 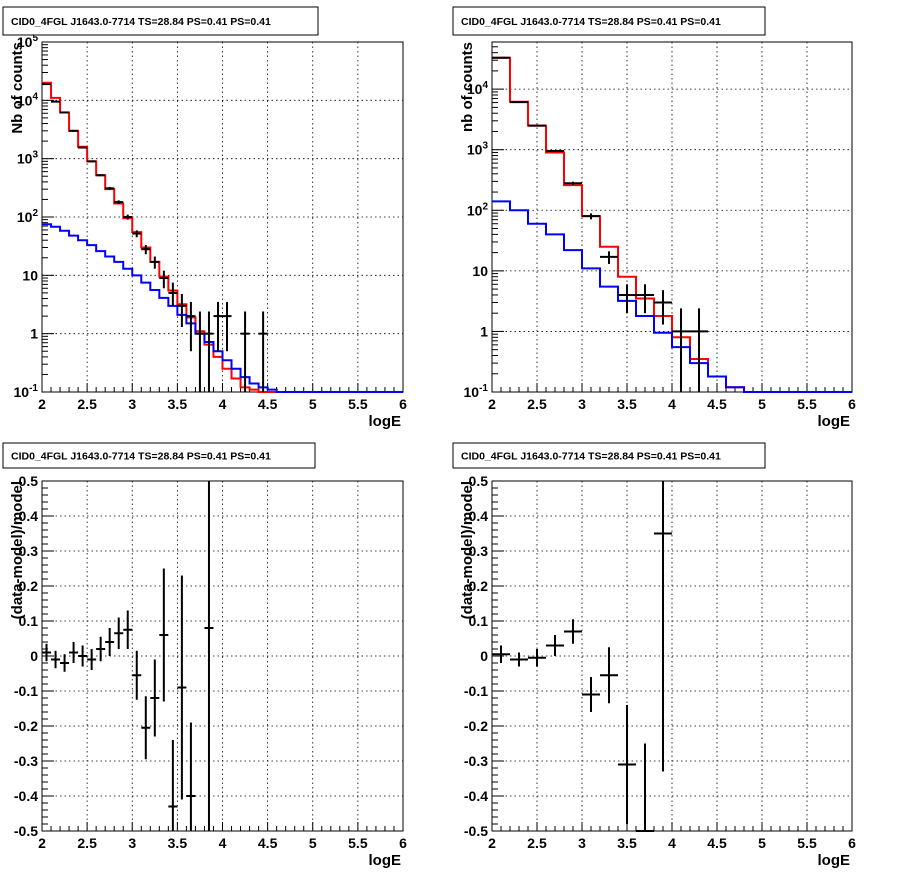 I want to click on y-tick-label: 10⁵, so click(x=28, y=41).